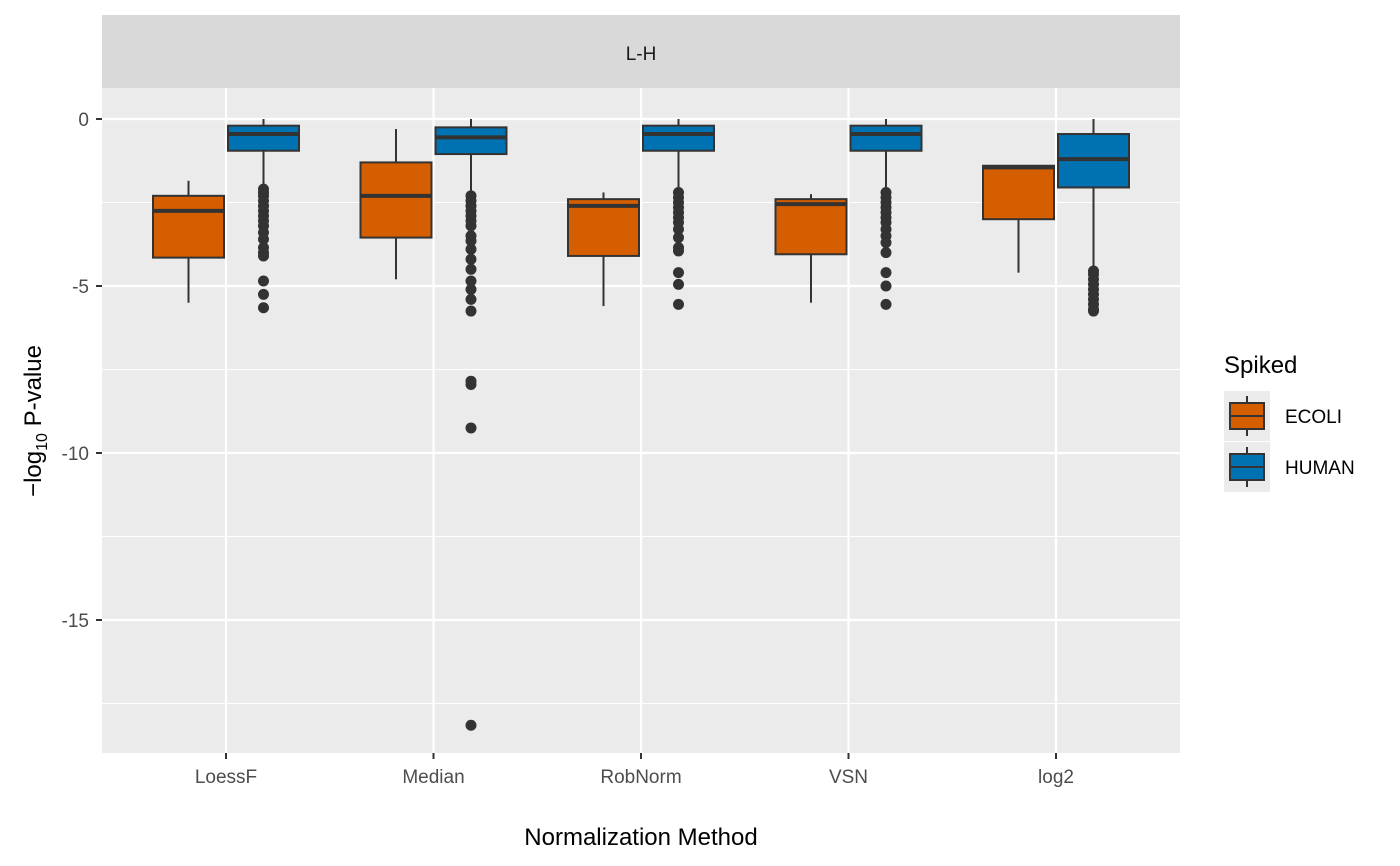  What do you see at coordinates (263, 216) in the screenshot?
I see `box-human-loessf` at bounding box center [263, 216].